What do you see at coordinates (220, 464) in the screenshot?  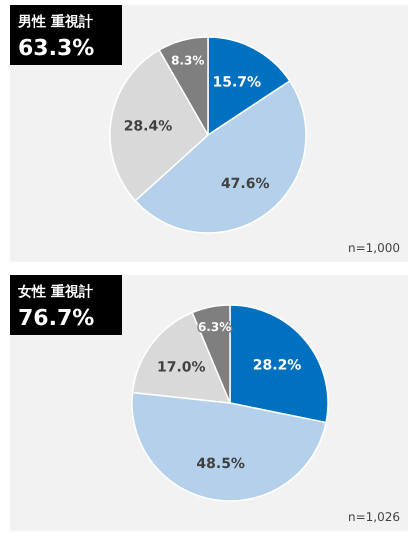 I see `data-label: 48.5%` at bounding box center [220, 464].